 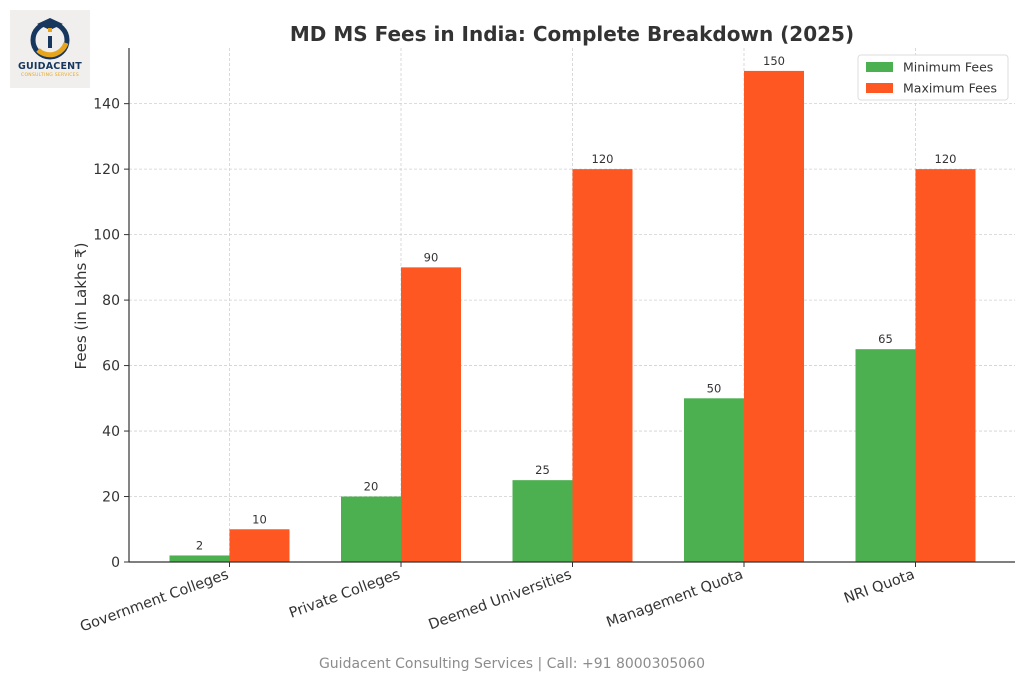 I want to click on company-logo: GUIDACENT CONSULTING SERVICES, so click(x=50, y=49).